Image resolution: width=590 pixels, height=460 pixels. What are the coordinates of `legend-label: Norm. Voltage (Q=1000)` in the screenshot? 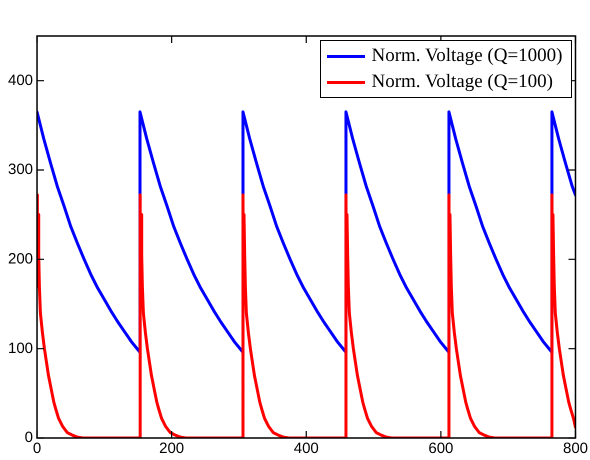 It's located at (466, 56).